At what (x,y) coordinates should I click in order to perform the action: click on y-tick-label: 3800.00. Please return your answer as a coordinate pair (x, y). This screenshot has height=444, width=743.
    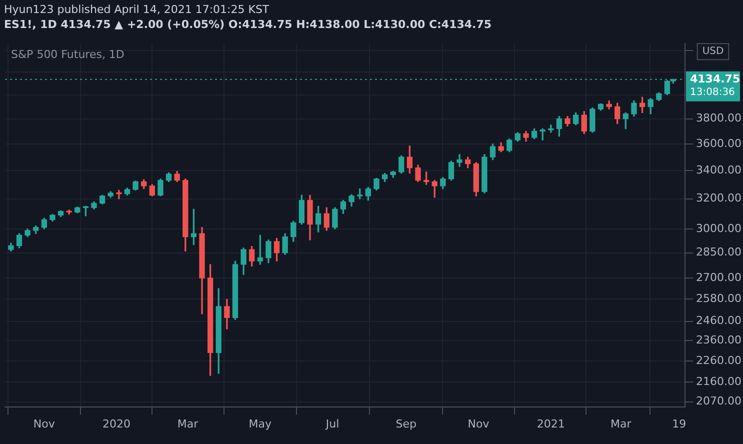
    Looking at the image, I should click on (719, 118).